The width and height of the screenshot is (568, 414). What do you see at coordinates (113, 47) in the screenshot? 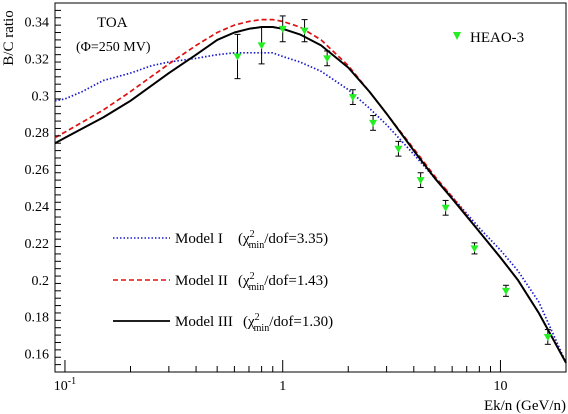
I see `annotation-phi: (Φ=250 MV)` at bounding box center [113, 47].